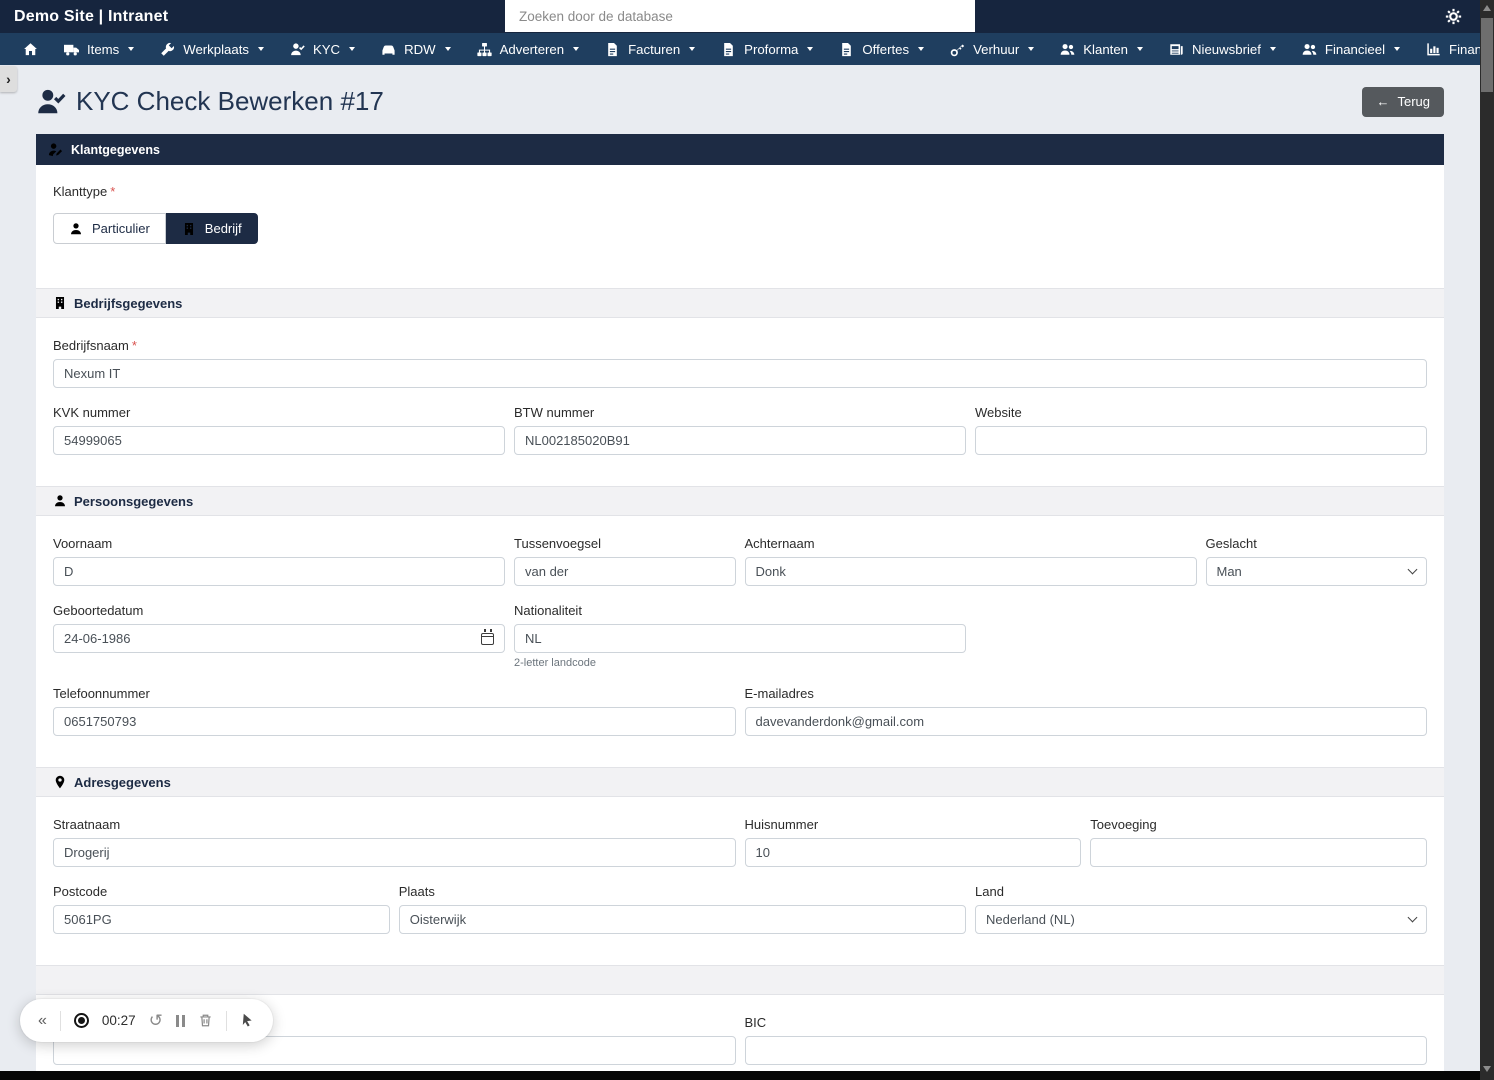  I want to click on collapse-icon: «, so click(42, 1020).